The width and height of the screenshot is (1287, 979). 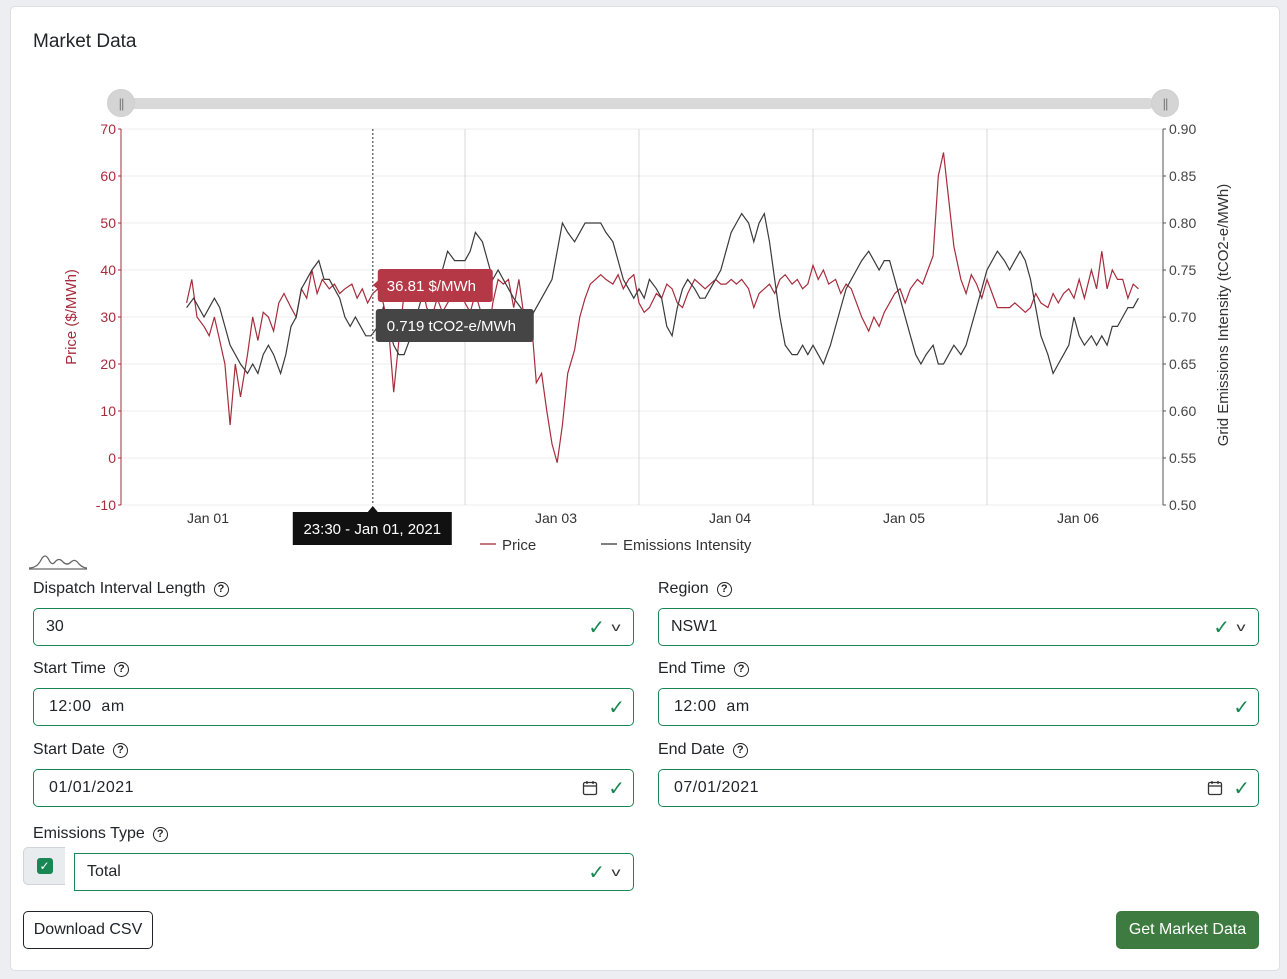 What do you see at coordinates (81, 750) in the screenshot?
I see `start-date-label: Start Date ?` at bounding box center [81, 750].